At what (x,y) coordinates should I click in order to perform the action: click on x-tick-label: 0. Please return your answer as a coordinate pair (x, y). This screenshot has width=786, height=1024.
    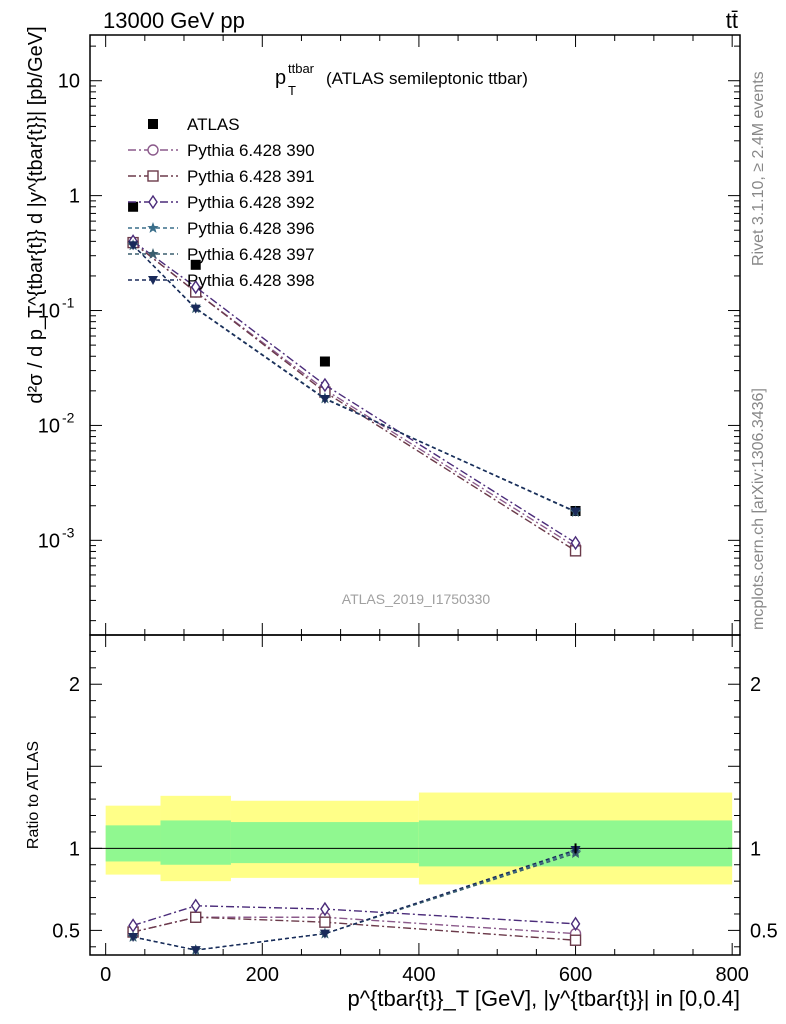
    Looking at the image, I should click on (105, 975).